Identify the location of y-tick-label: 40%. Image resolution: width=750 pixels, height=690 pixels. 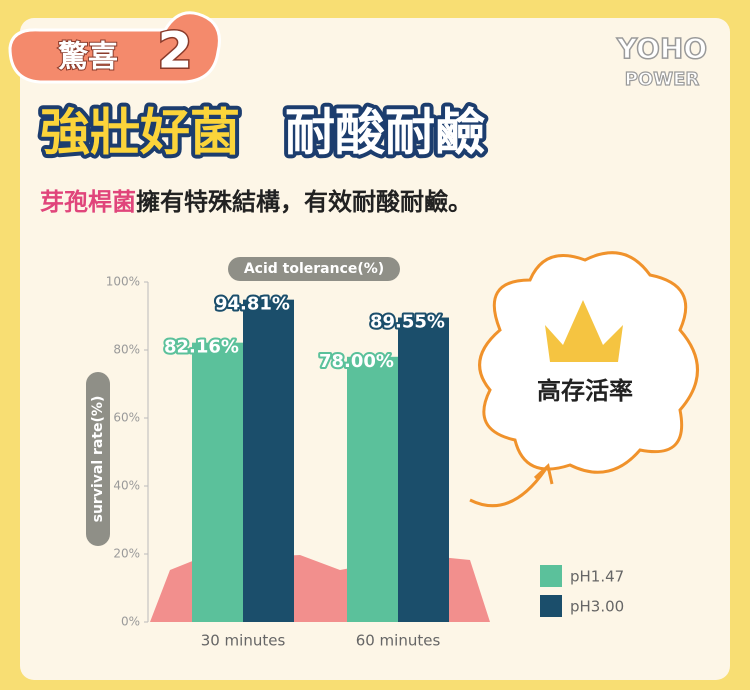
(126, 486).